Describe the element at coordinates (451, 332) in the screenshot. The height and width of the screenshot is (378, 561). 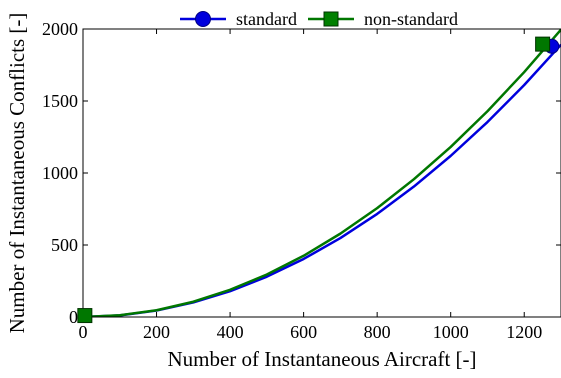
I see `x-tick-label: 1000` at that location.